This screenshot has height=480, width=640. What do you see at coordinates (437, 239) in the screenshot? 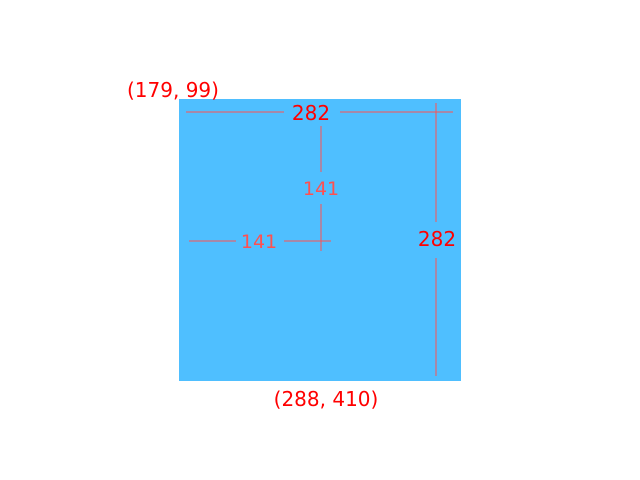
I see `height-label: 282` at bounding box center [437, 239].